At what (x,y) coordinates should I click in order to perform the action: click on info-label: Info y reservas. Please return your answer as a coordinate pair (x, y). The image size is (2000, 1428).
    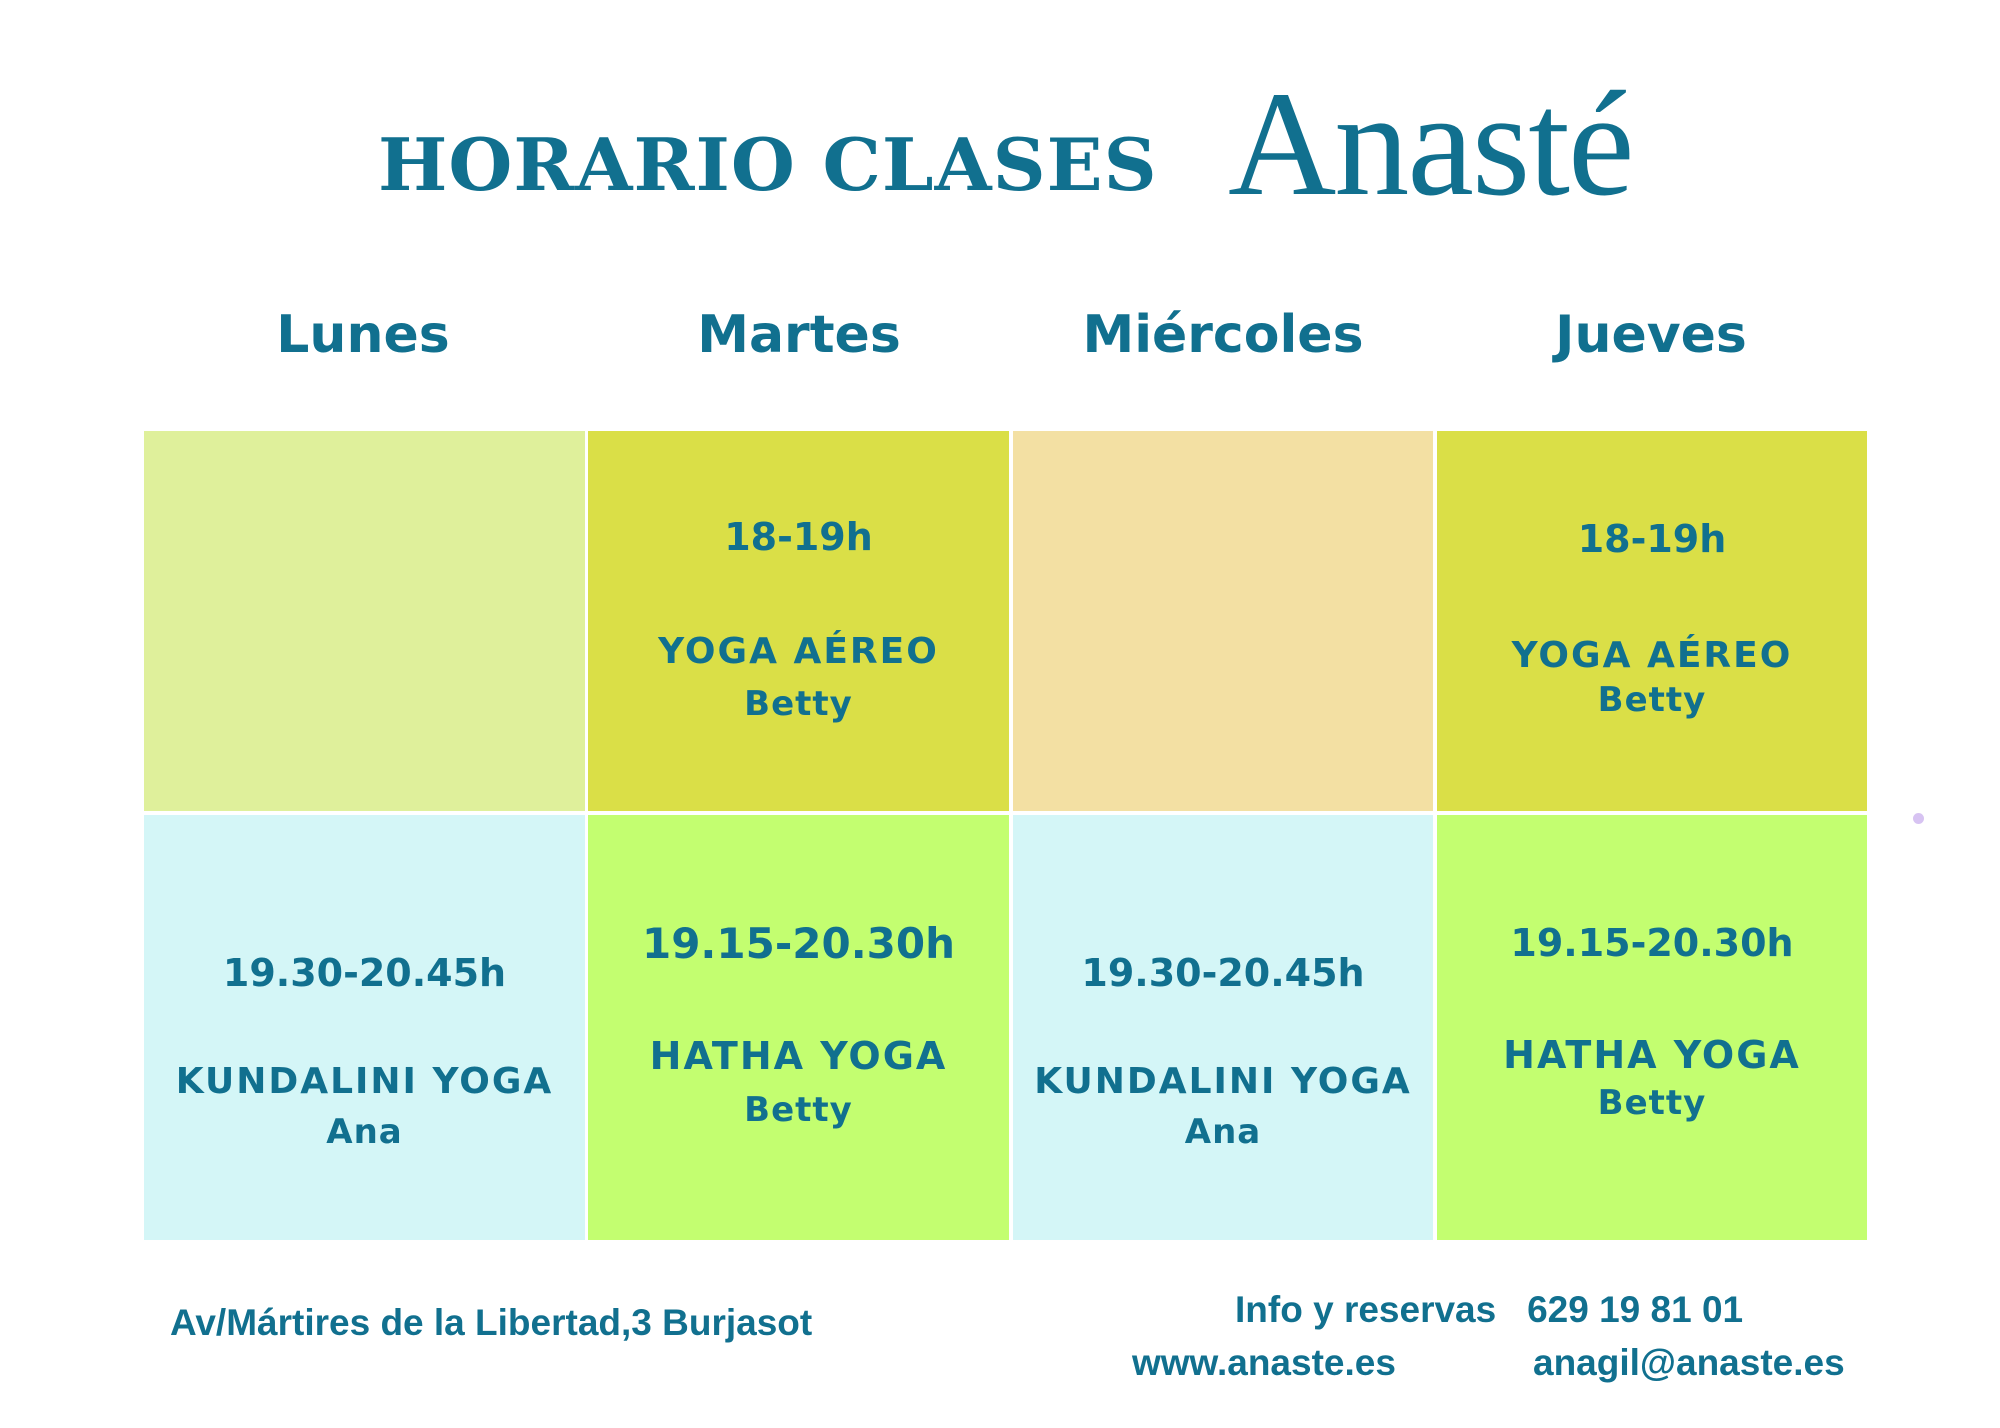
    Looking at the image, I should click on (1366, 1309).